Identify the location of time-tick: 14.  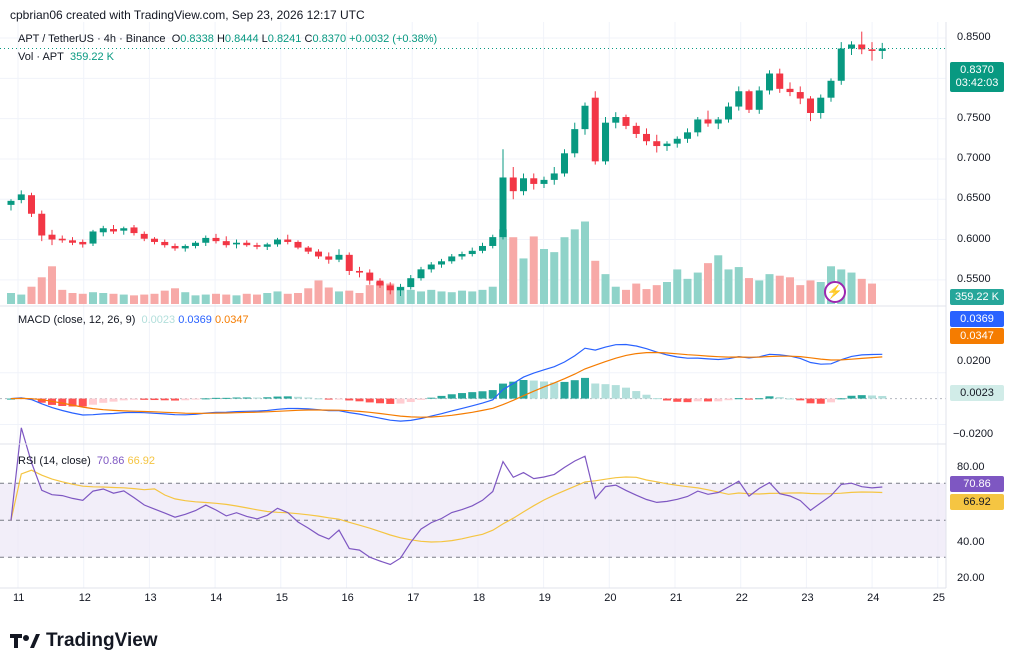
(216, 598).